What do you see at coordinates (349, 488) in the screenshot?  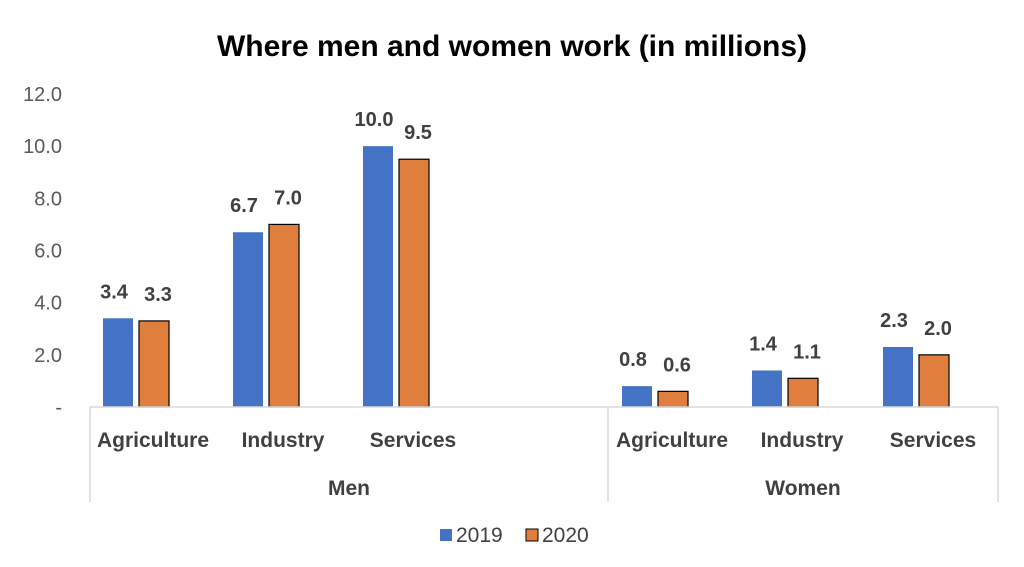 I see `group-label-men: Men` at bounding box center [349, 488].